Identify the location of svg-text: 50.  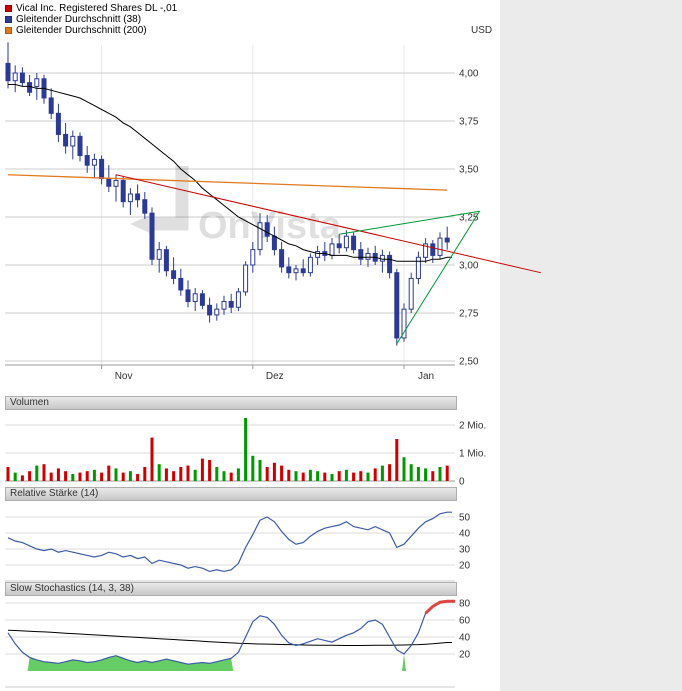
(465, 518).